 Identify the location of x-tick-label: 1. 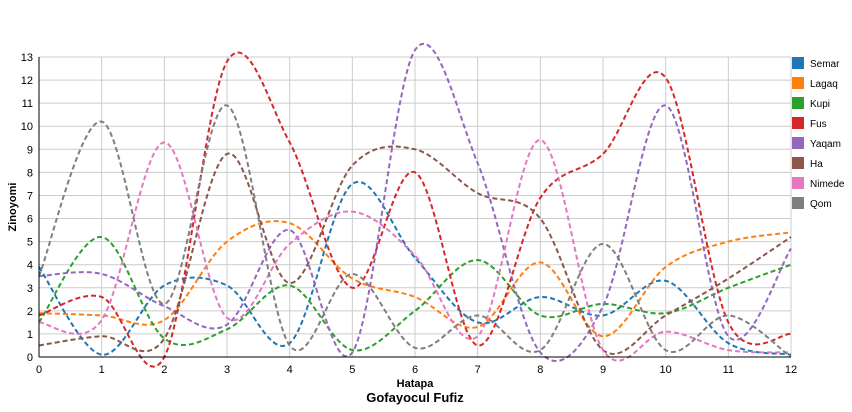
(102, 370).